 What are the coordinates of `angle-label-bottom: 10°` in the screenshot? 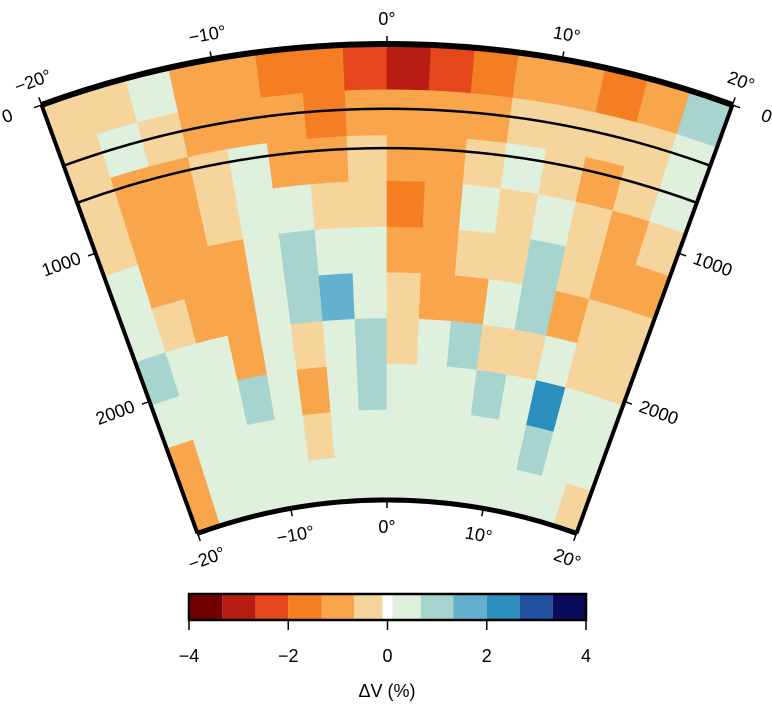 It's located at (478, 535).